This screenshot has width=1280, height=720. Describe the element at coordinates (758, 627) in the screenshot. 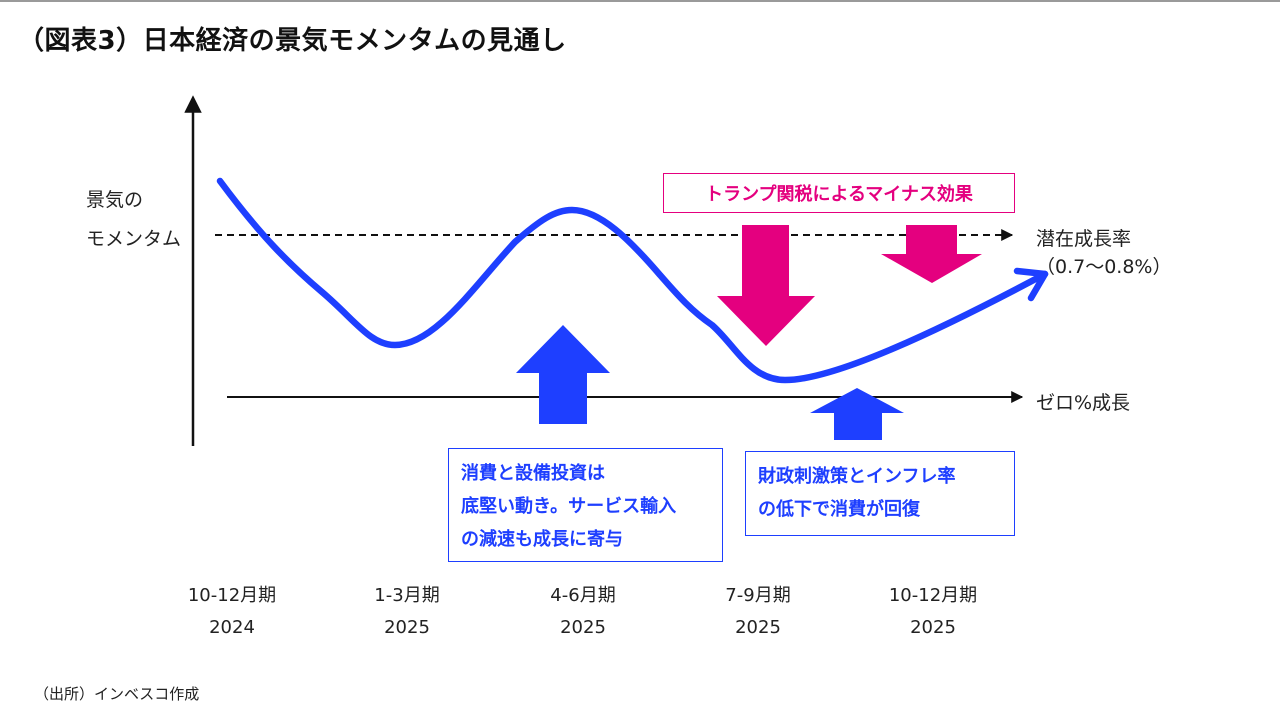

I see `x-tick-4-year: 2025` at that location.